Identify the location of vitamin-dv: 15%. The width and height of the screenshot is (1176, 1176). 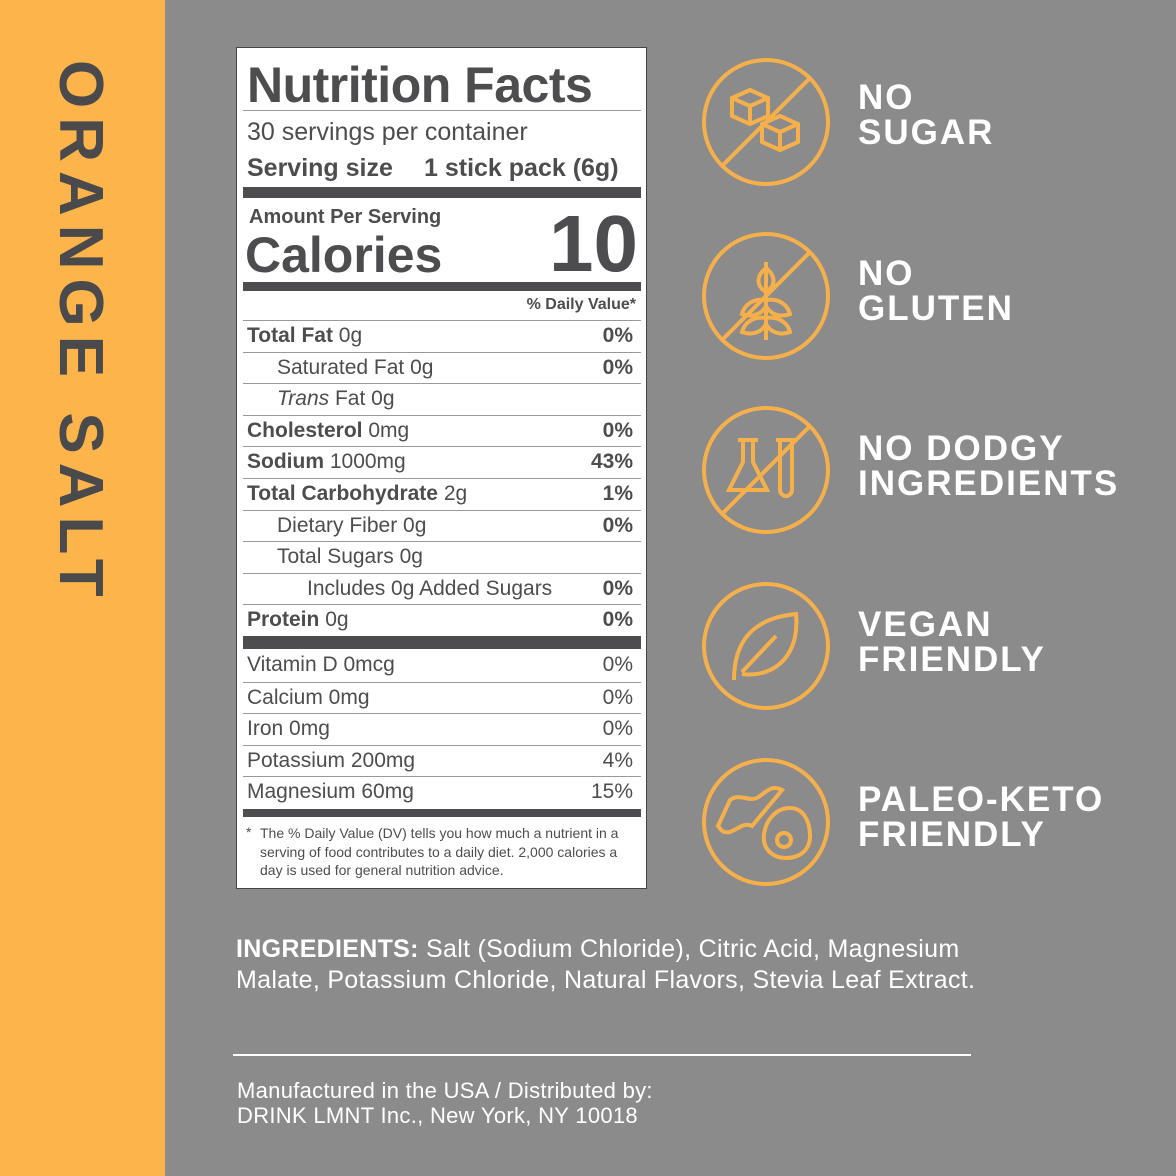
(611, 792).